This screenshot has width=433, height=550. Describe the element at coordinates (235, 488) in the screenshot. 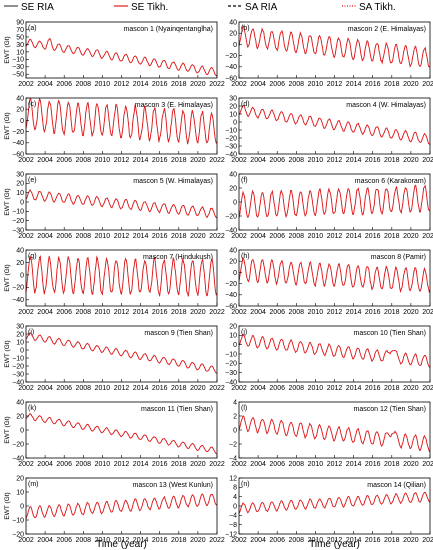

I see `y-tick-label: 8` at that location.